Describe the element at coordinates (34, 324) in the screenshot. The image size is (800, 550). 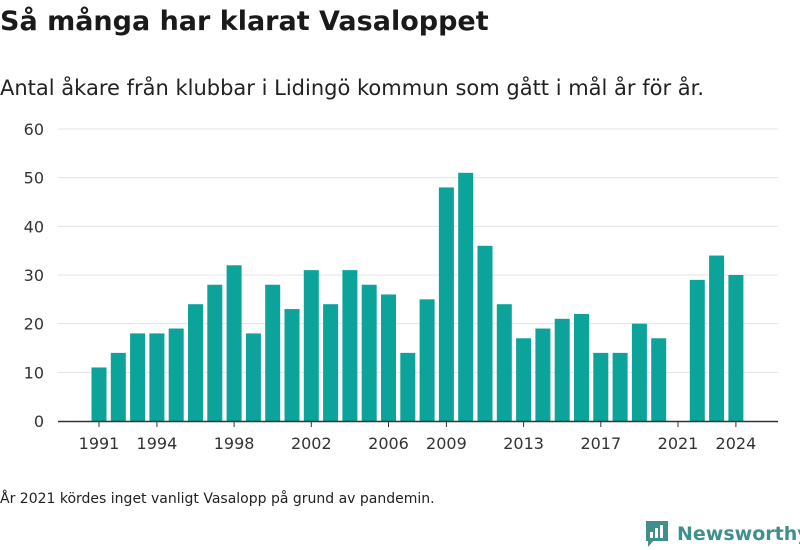
I see `y-tick-label: 20` at that location.